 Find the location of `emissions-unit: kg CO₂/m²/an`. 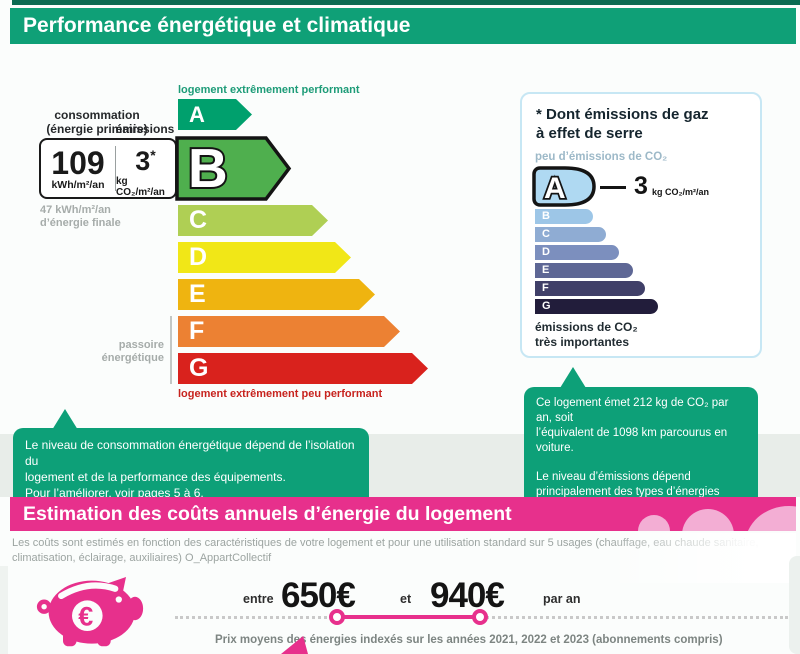

emissions-unit: kg CO₂/m²/an is located at coordinates (140, 186).